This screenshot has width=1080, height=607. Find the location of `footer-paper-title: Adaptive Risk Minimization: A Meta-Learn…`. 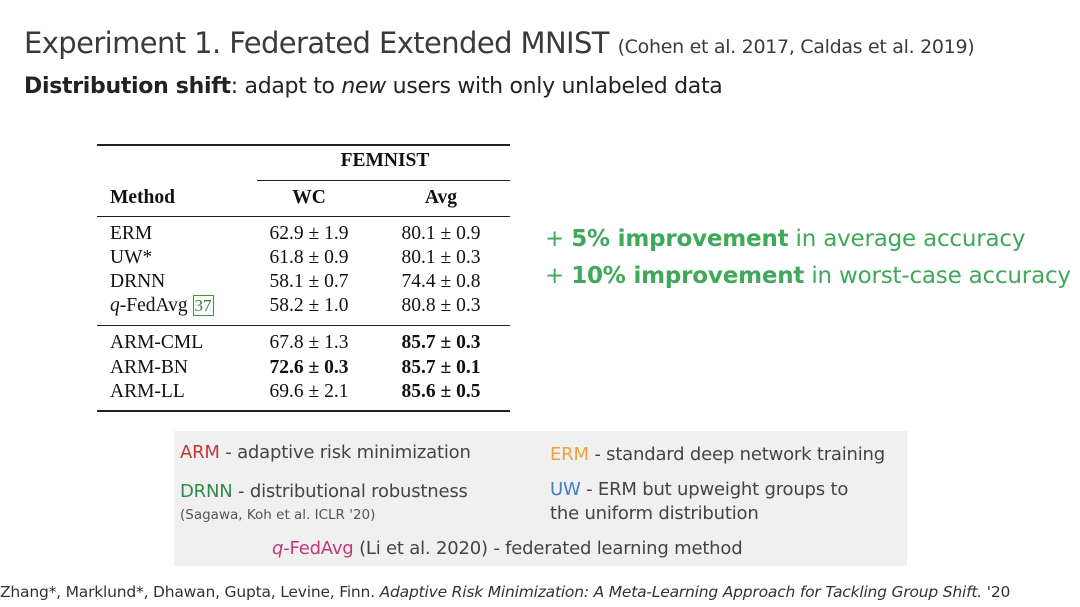

footer-paper-title: Adaptive Risk Minimization: A Meta-Learn… is located at coordinates (681, 592).